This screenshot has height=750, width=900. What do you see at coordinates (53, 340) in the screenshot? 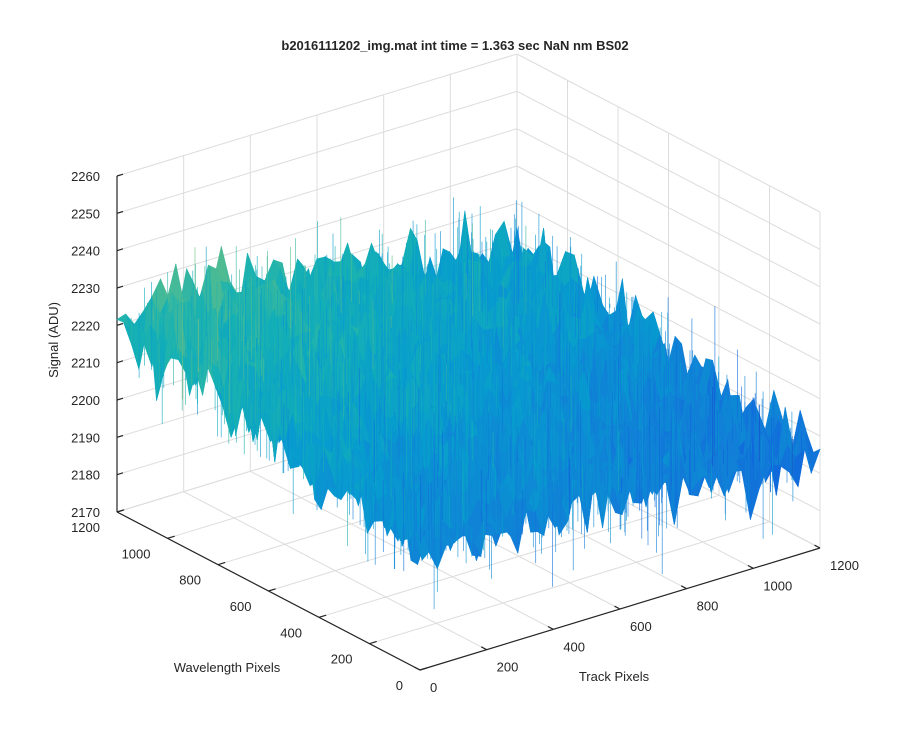
I see `z-axis-label: Signal (ADU)` at bounding box center [53, 340].